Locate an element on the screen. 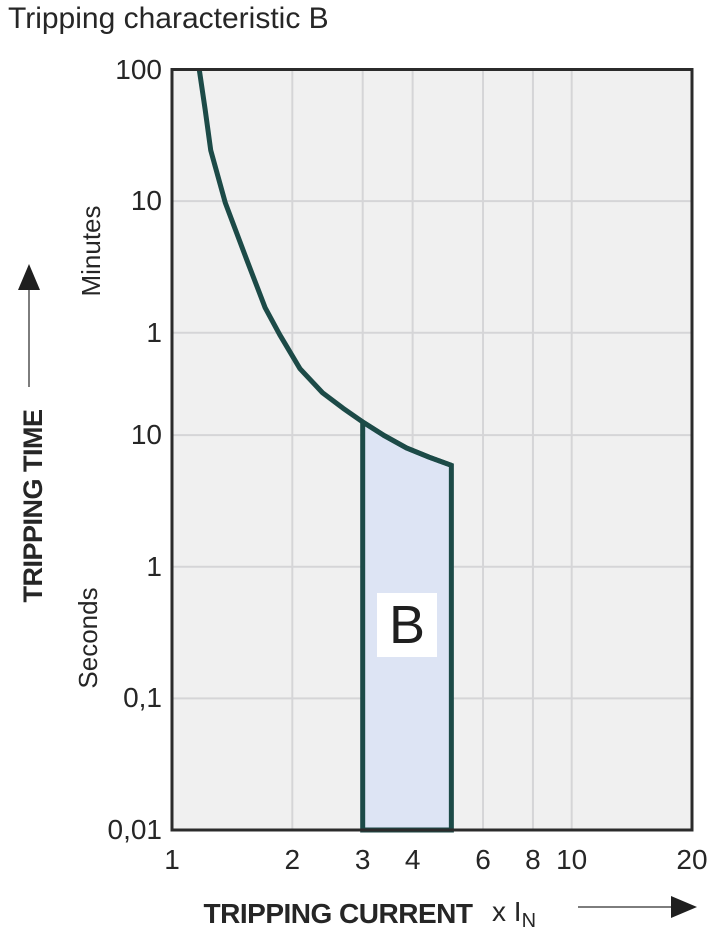 The height and width of the screenshot is (938, 720). x-axis-unit: x IN is located at coordinates (514, 914).